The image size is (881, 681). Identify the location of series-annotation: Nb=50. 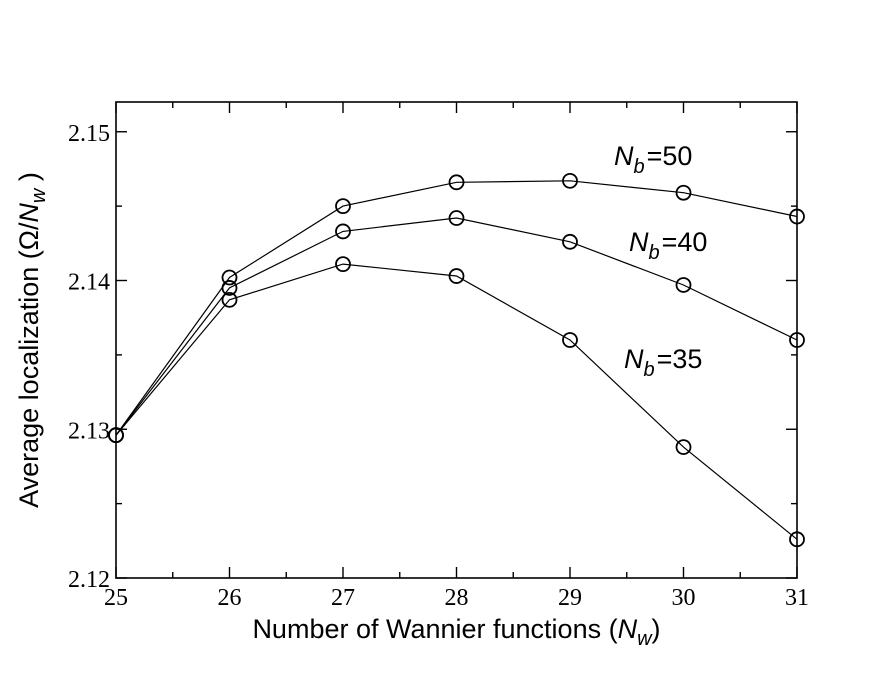
(653, 159).